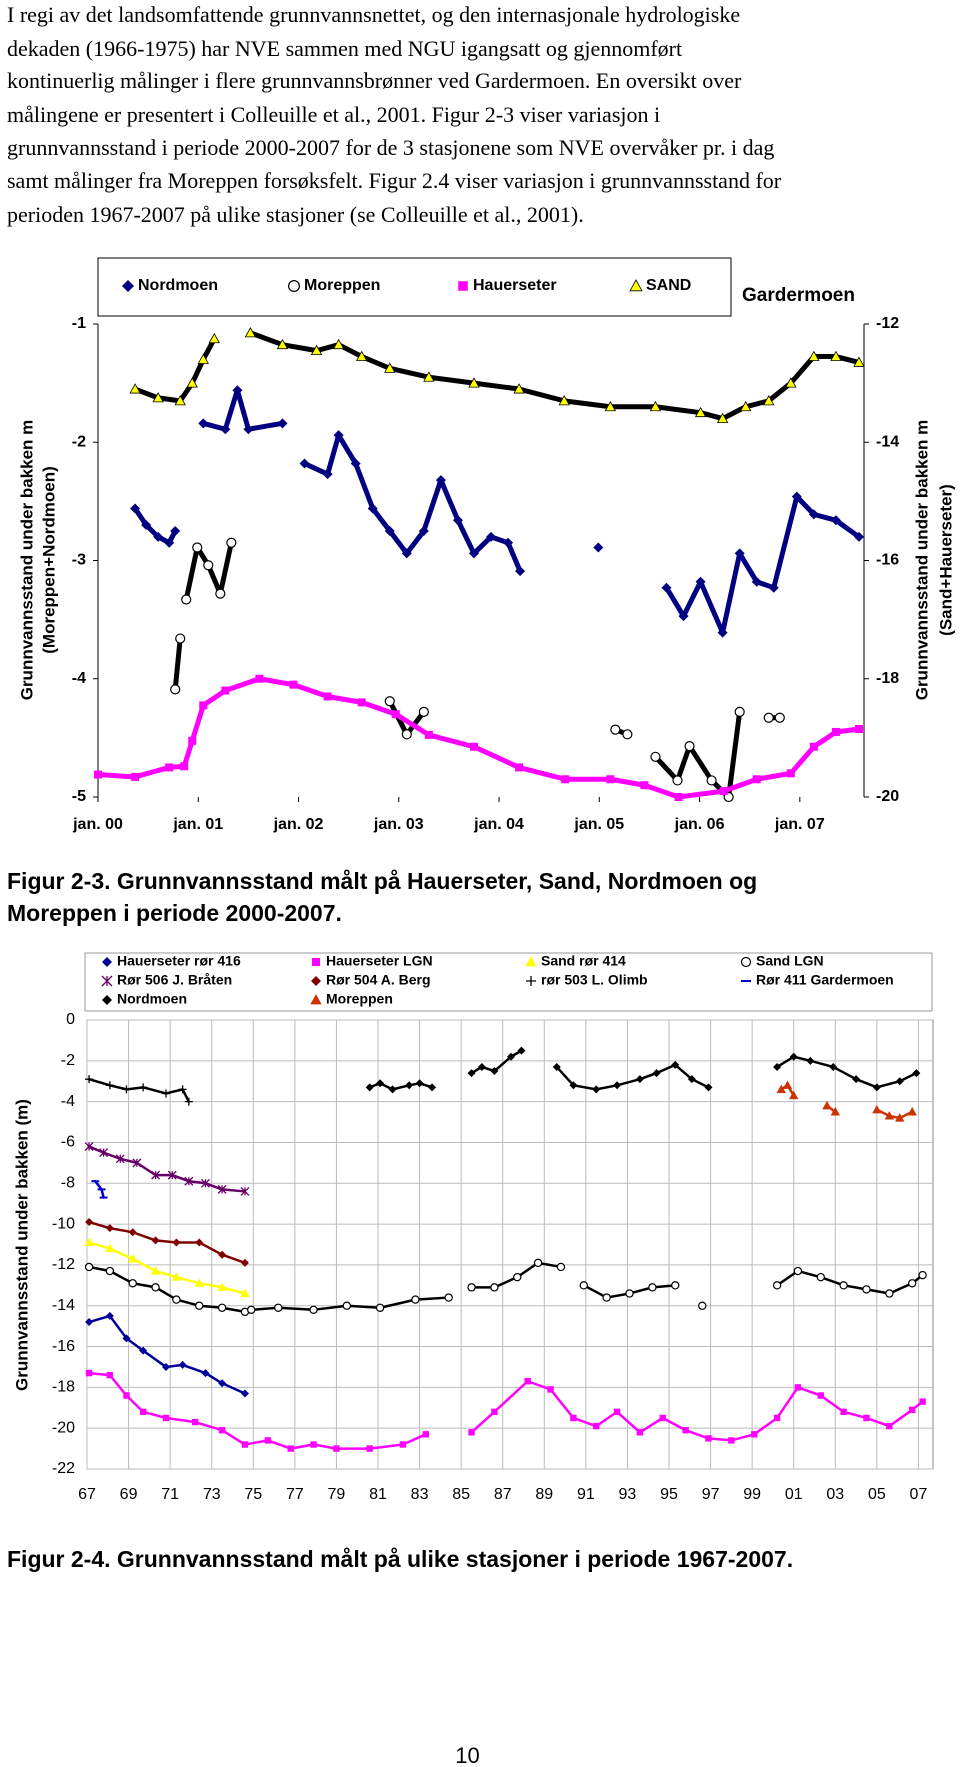 The width and height of the screenshot is (960, 1767). What do you see at coordinates (752, 1494) in the screenshot?
I see `x-tick-label: 99` at bounding box center [752, 1494].